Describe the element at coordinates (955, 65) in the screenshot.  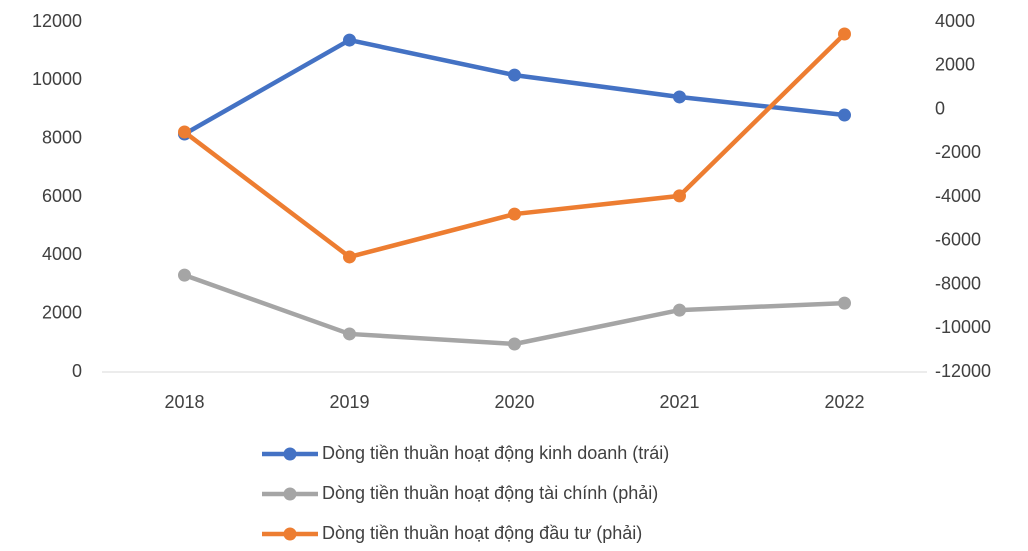
I see `y2-tick-label: 2000` at that location.